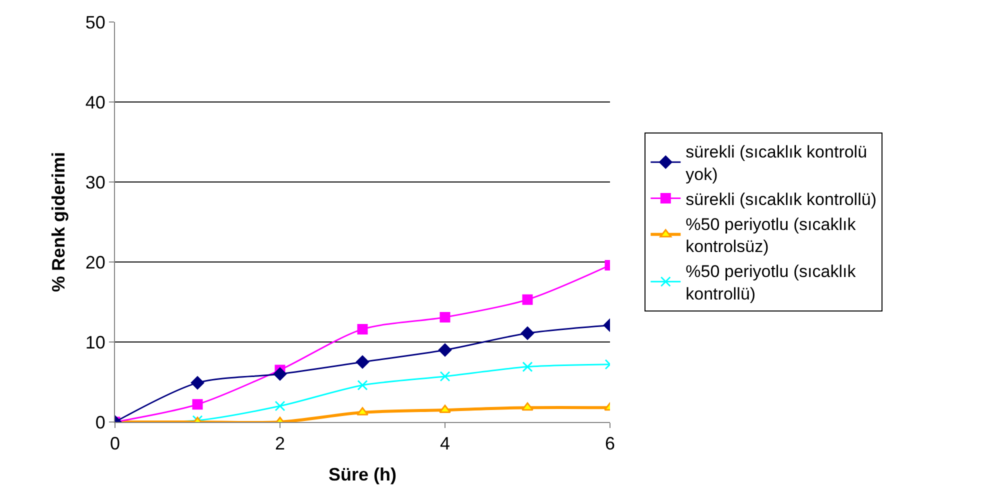 The height and width of the screenshot is (504, 982). I want to click on y-tick-label: 20, so click(95, 262).